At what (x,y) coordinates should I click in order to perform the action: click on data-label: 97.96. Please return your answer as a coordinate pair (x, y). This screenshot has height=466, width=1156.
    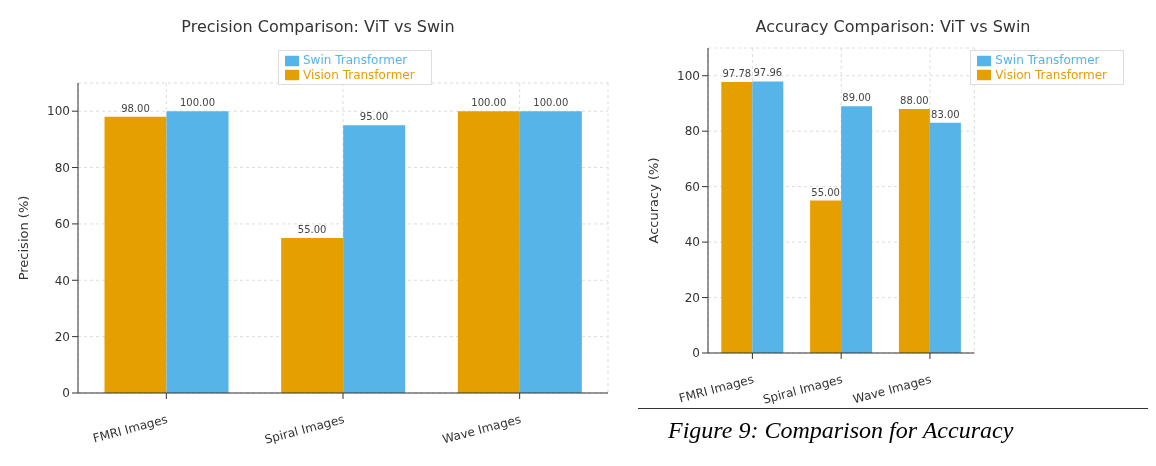
    Looking at the image, I should click on (768, 73).